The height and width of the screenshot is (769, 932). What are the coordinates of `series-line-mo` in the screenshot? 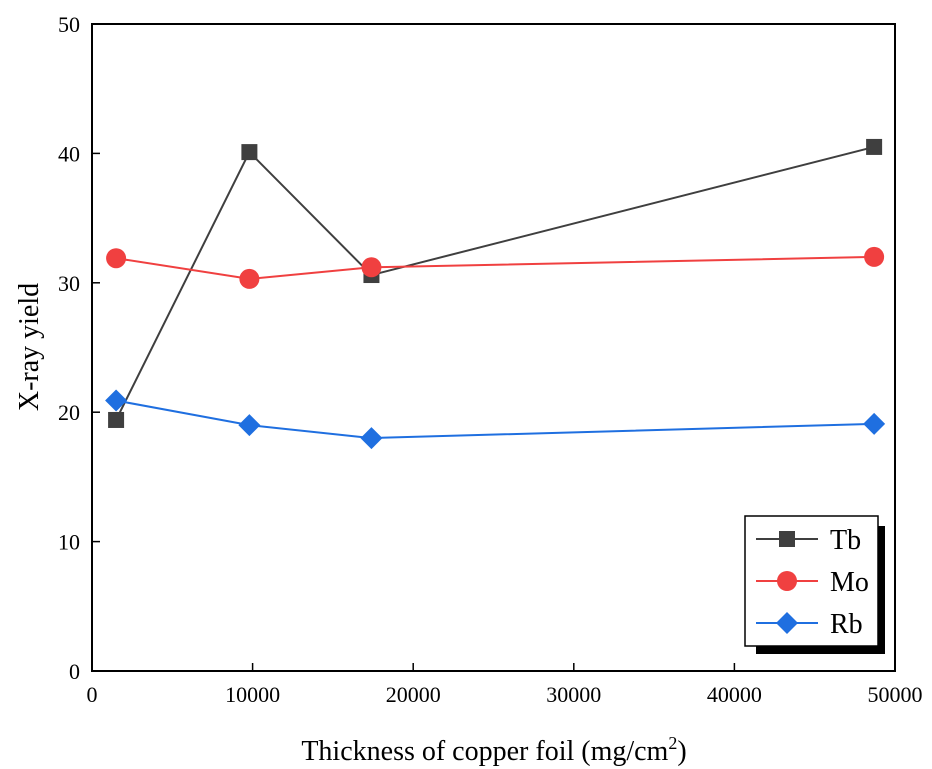 It's located at (495, 267).